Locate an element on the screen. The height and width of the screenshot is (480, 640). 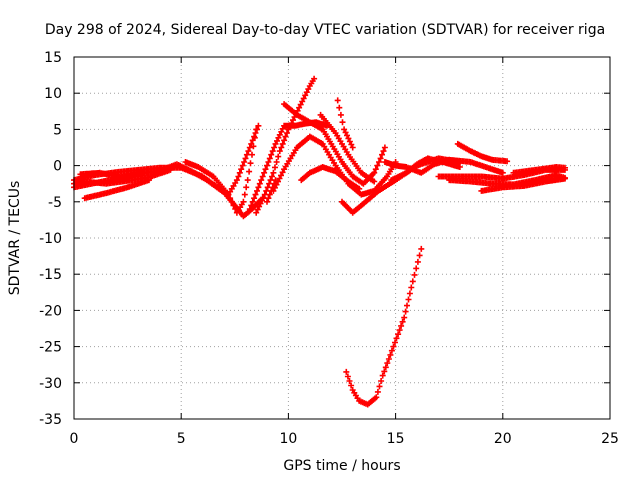
y-tick-label: -20 is located at coordinates (50, 311).